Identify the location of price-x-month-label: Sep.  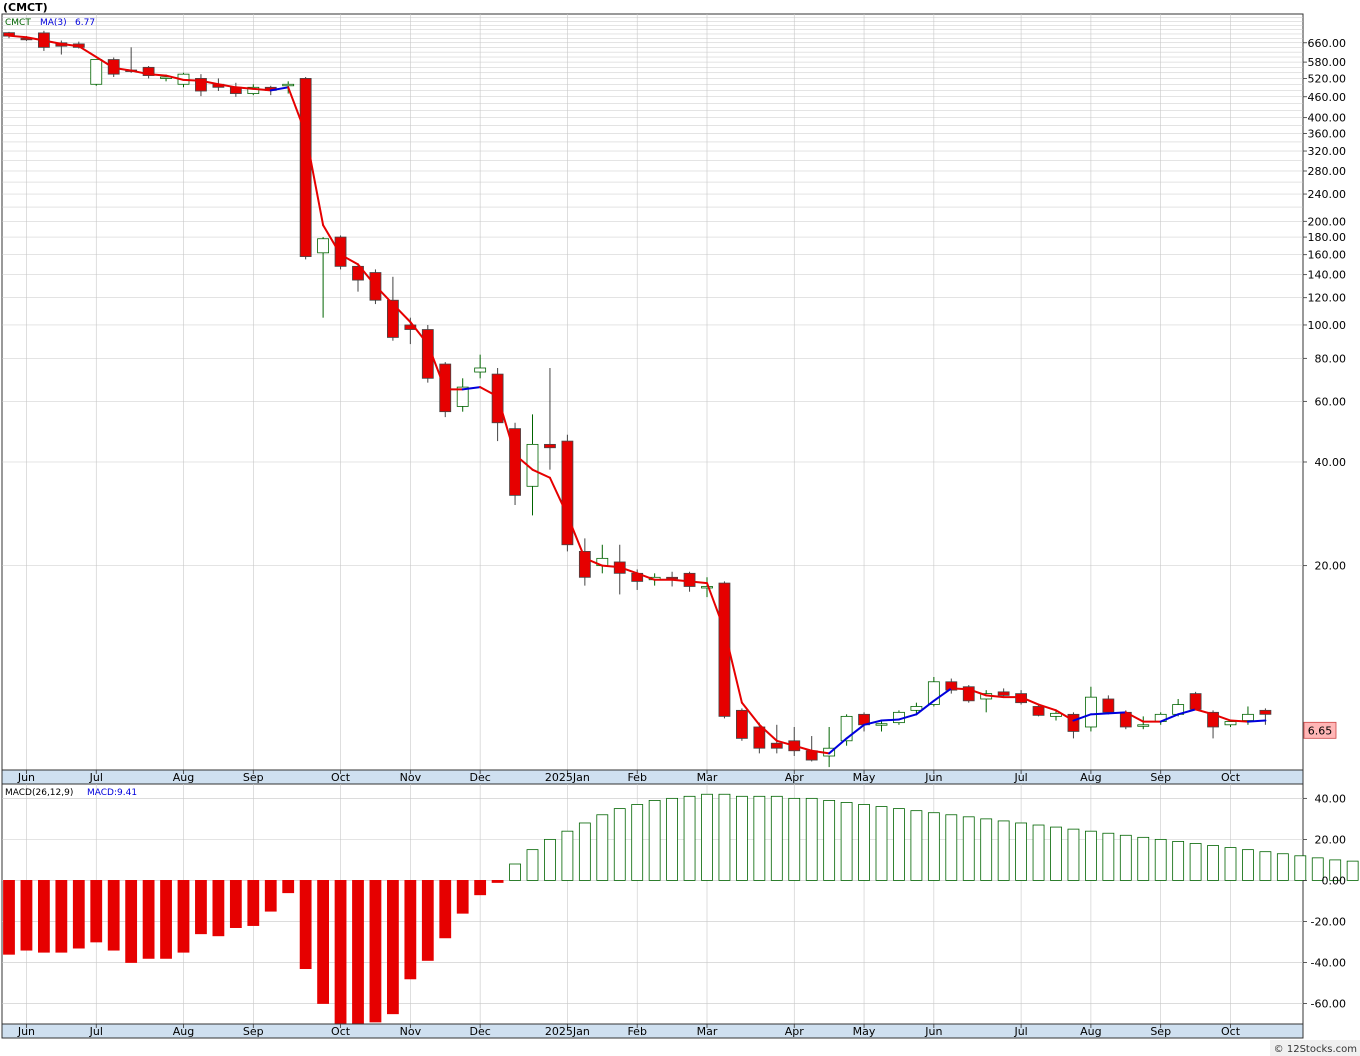
(253, 777).